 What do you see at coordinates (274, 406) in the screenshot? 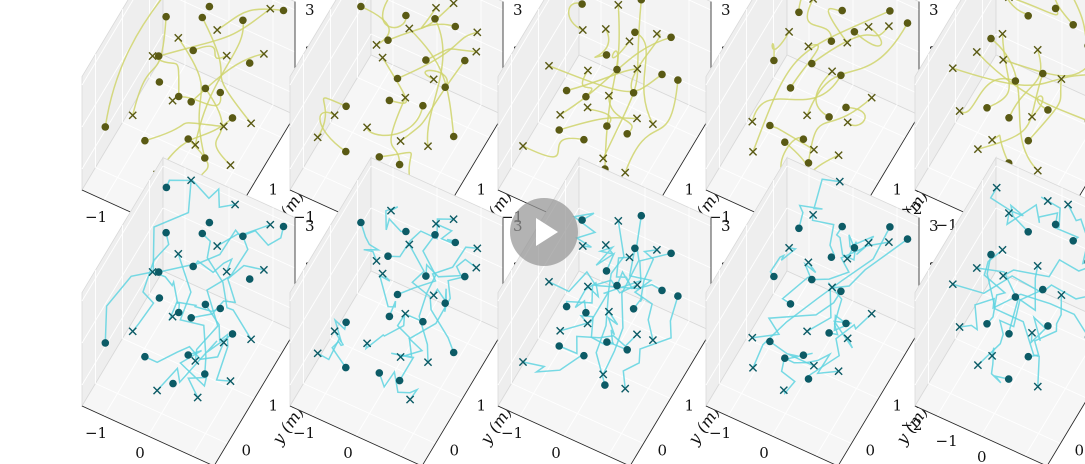
I see `y-tick-label: 1` at bounding box center [274, 406].